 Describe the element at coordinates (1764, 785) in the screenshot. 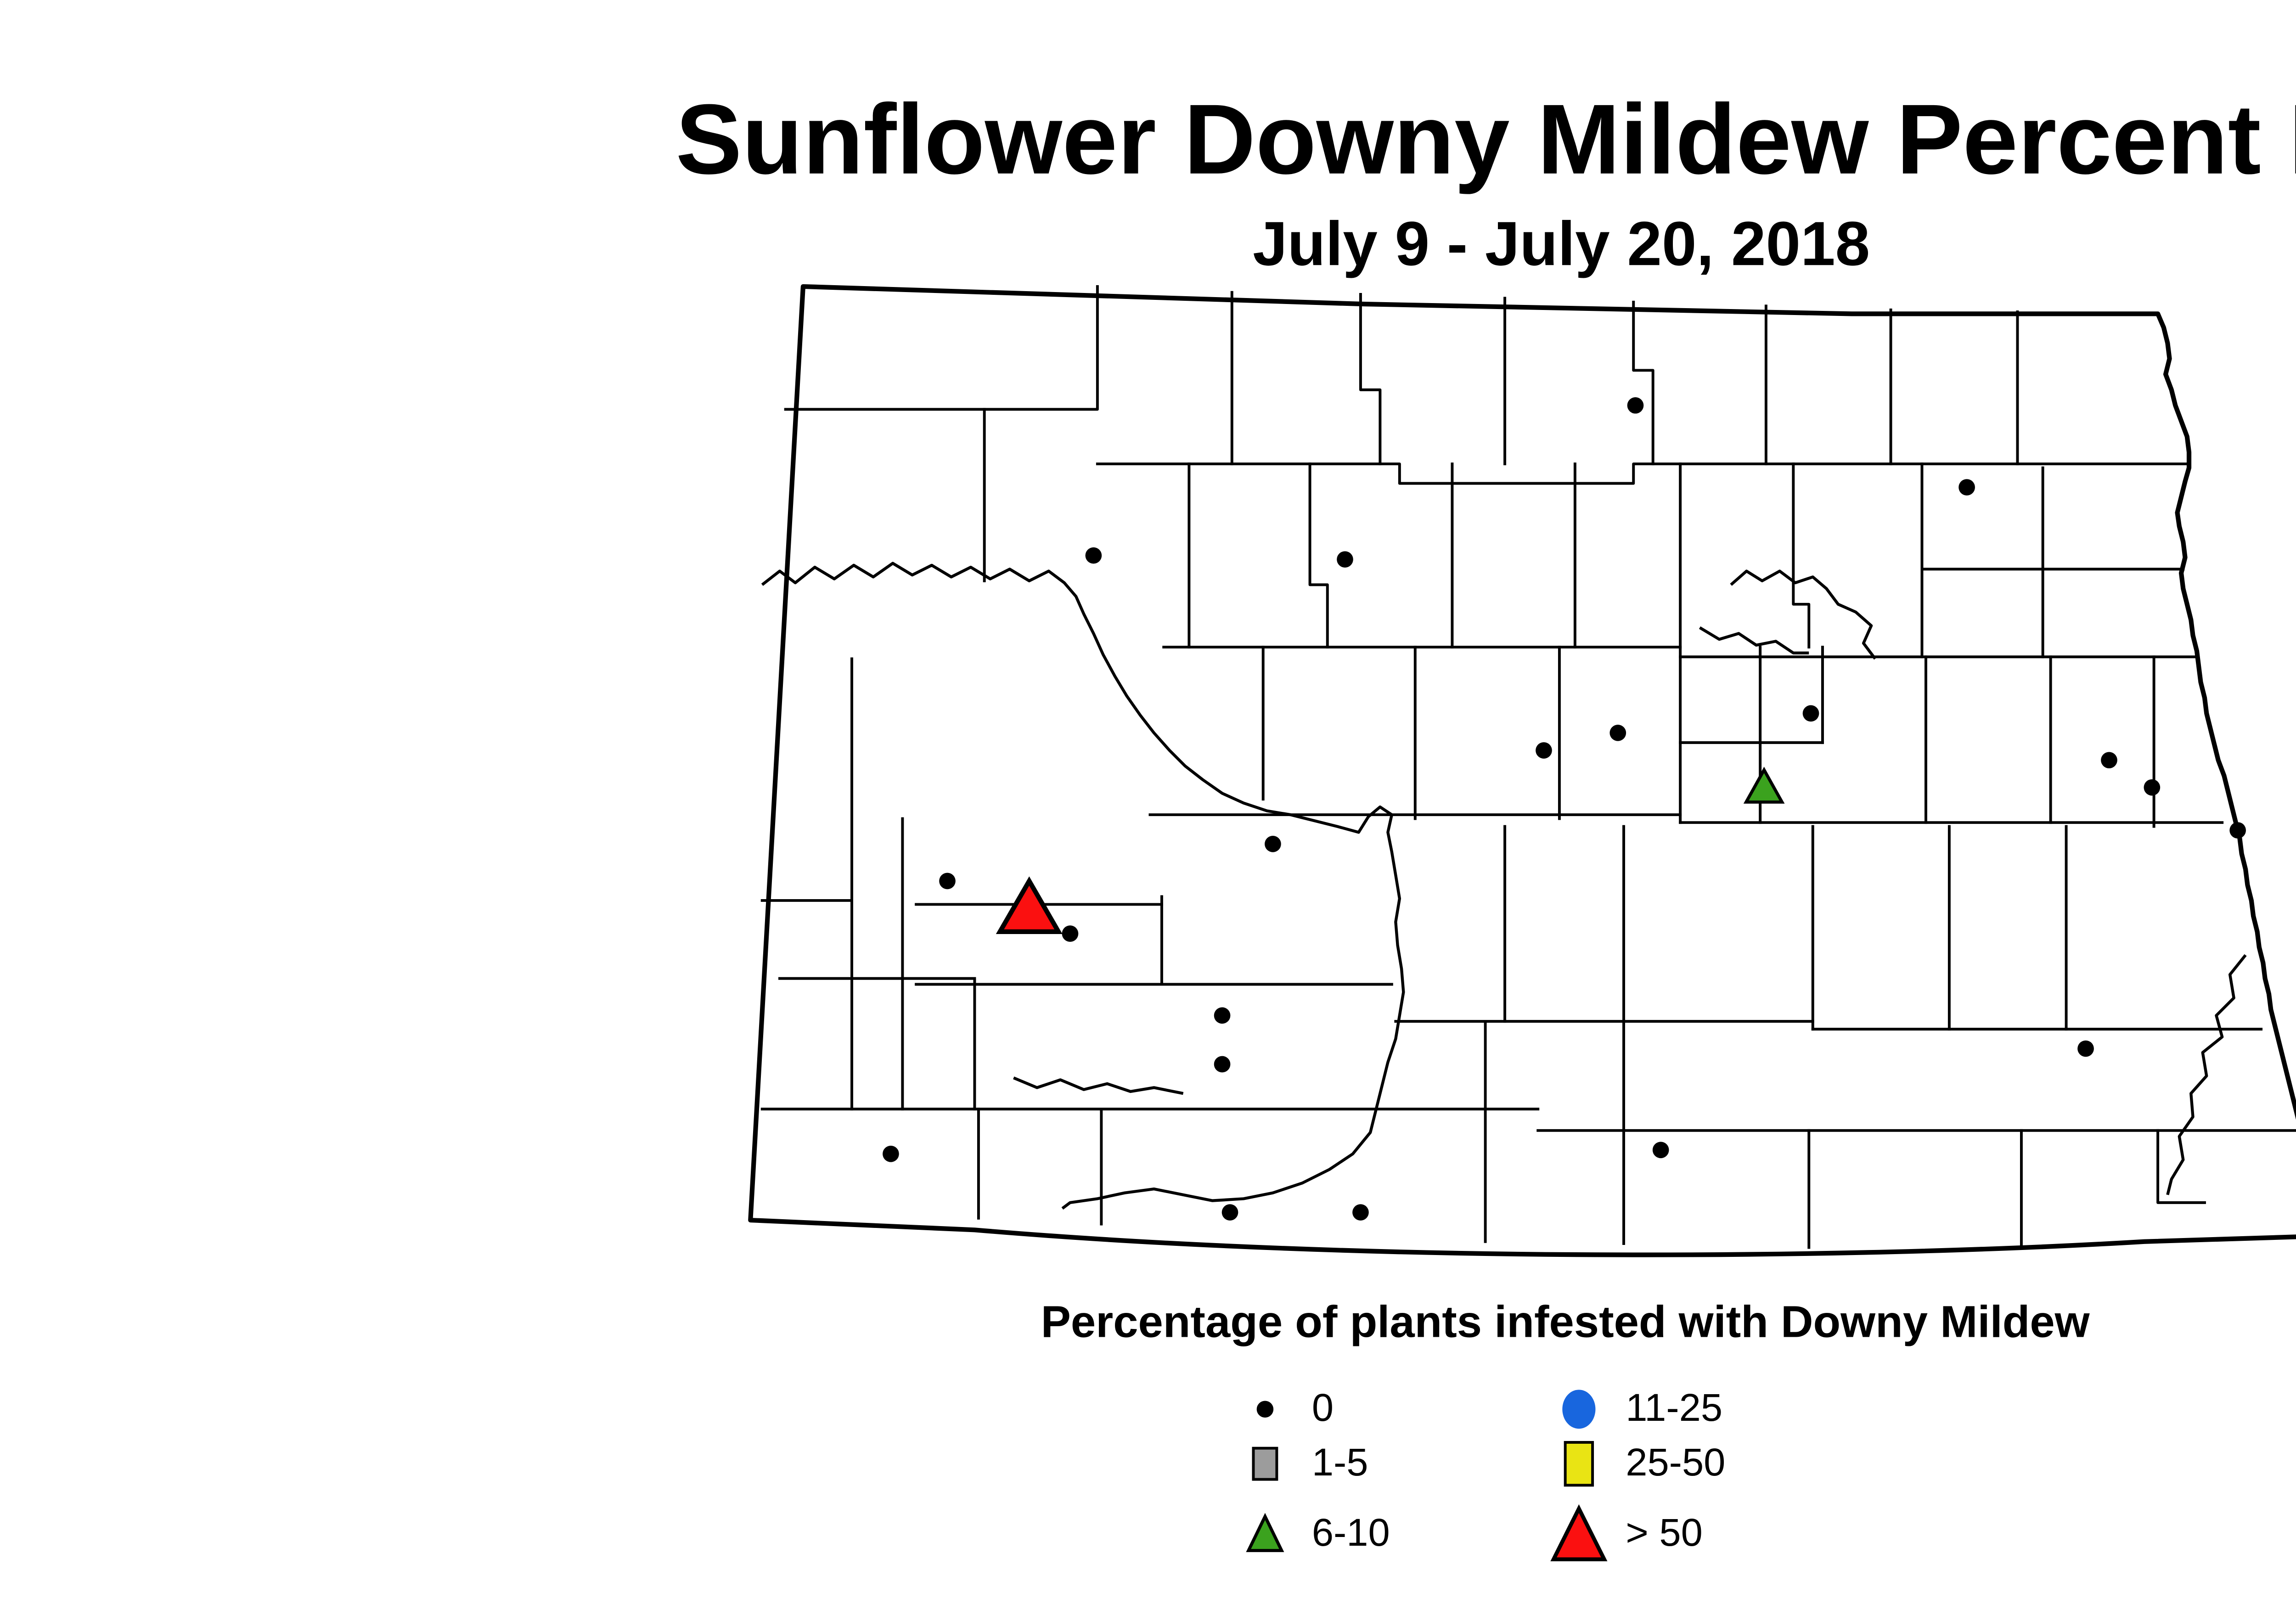

I see `incidence-6-10-triangle` at that location.